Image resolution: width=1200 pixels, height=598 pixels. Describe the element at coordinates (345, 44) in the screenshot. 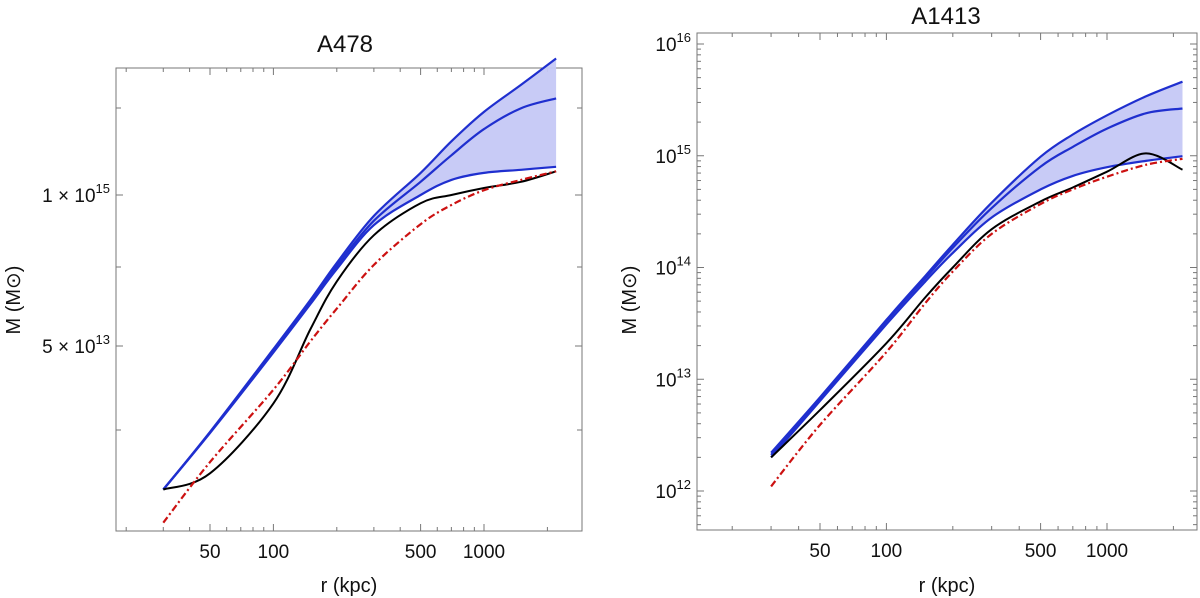

I see `chart-title: A478` at that location.